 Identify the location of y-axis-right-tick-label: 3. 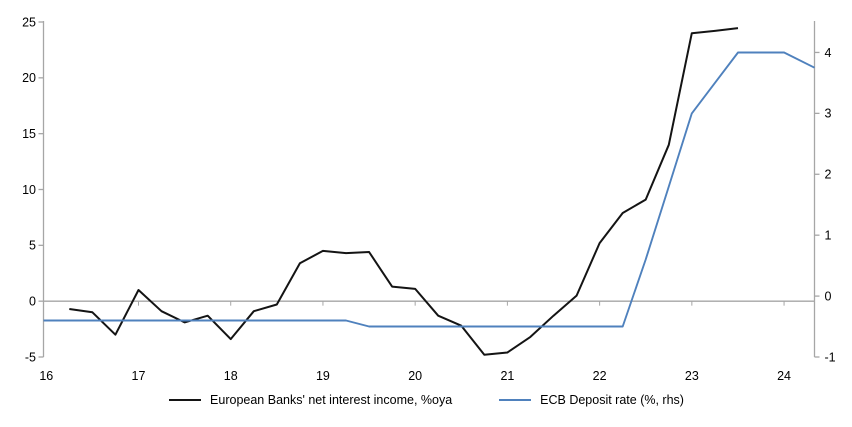
(828, 114).